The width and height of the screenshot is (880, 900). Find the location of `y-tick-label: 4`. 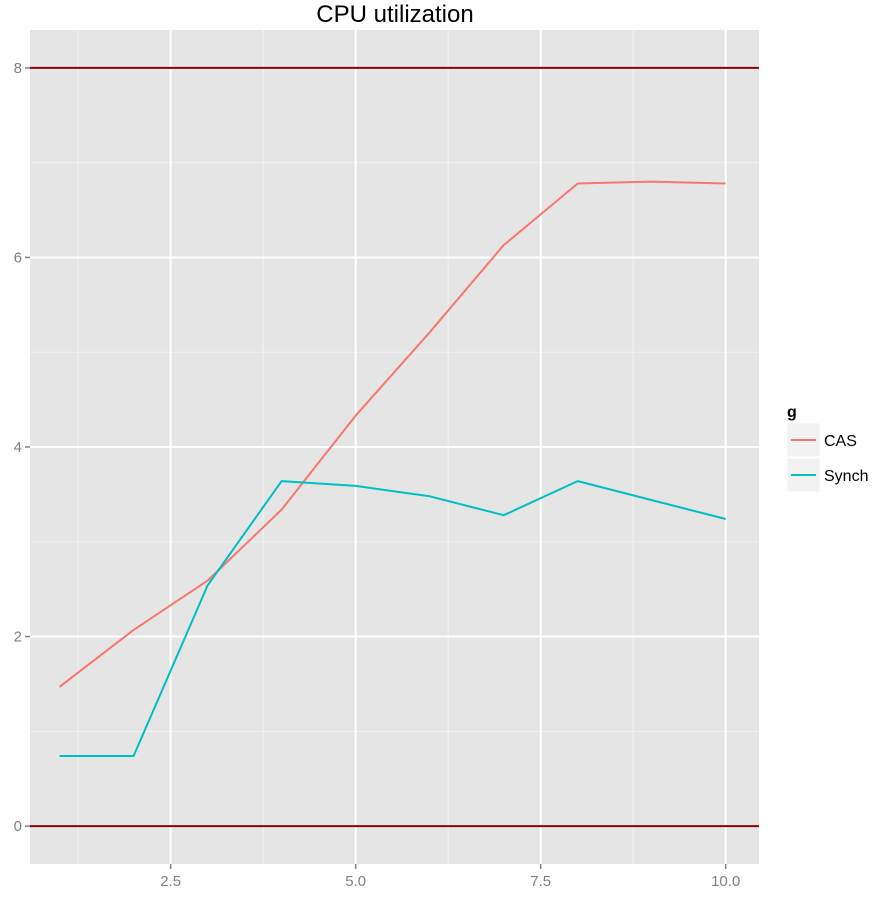

y-tick-label: 4 is located at coordinates (18, 447).